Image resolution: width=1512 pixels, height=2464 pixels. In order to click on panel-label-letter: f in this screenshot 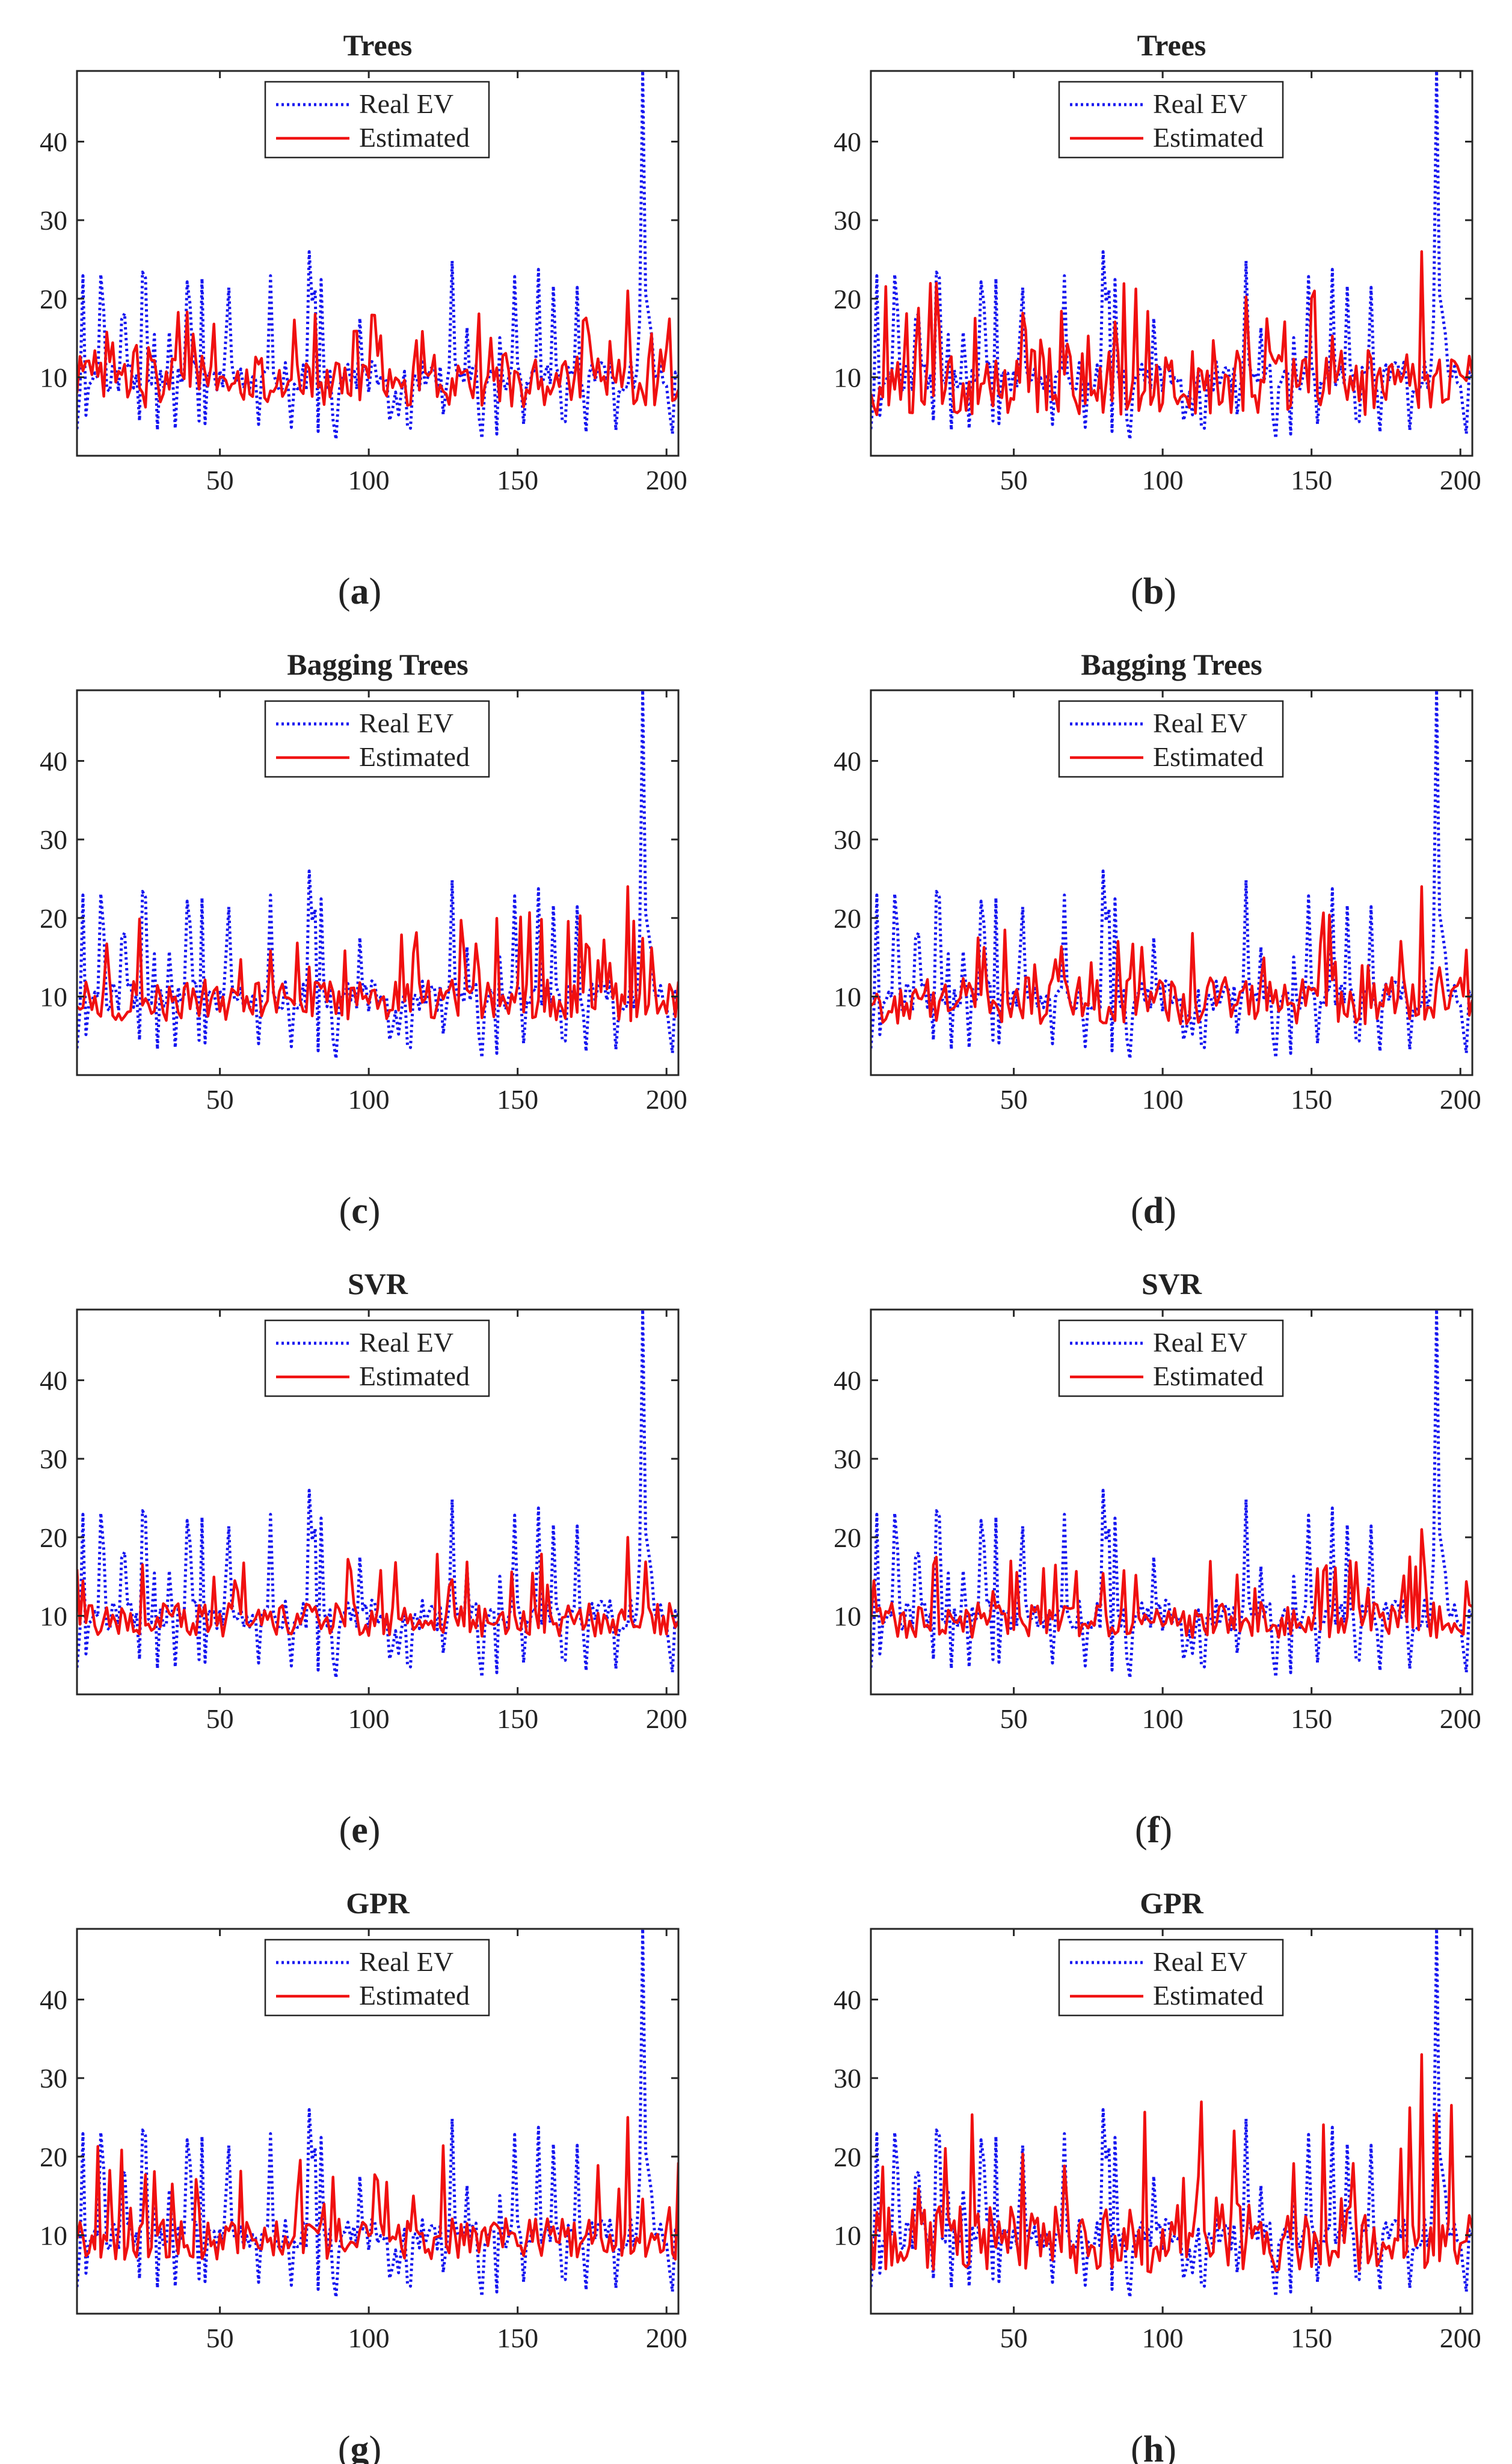, I will do `click(1155, 1831)`.